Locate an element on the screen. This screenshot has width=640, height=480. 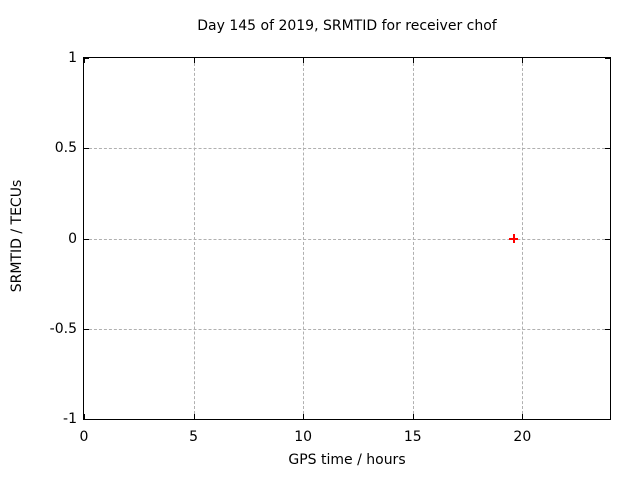
x-tick-label: 20 is located at coordinates (522, 437).